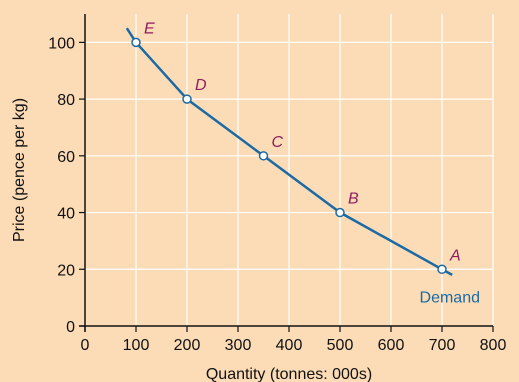 This screenshot has height=382, width=519. I want to click on x-tick-label: 100, so click(136, 345).